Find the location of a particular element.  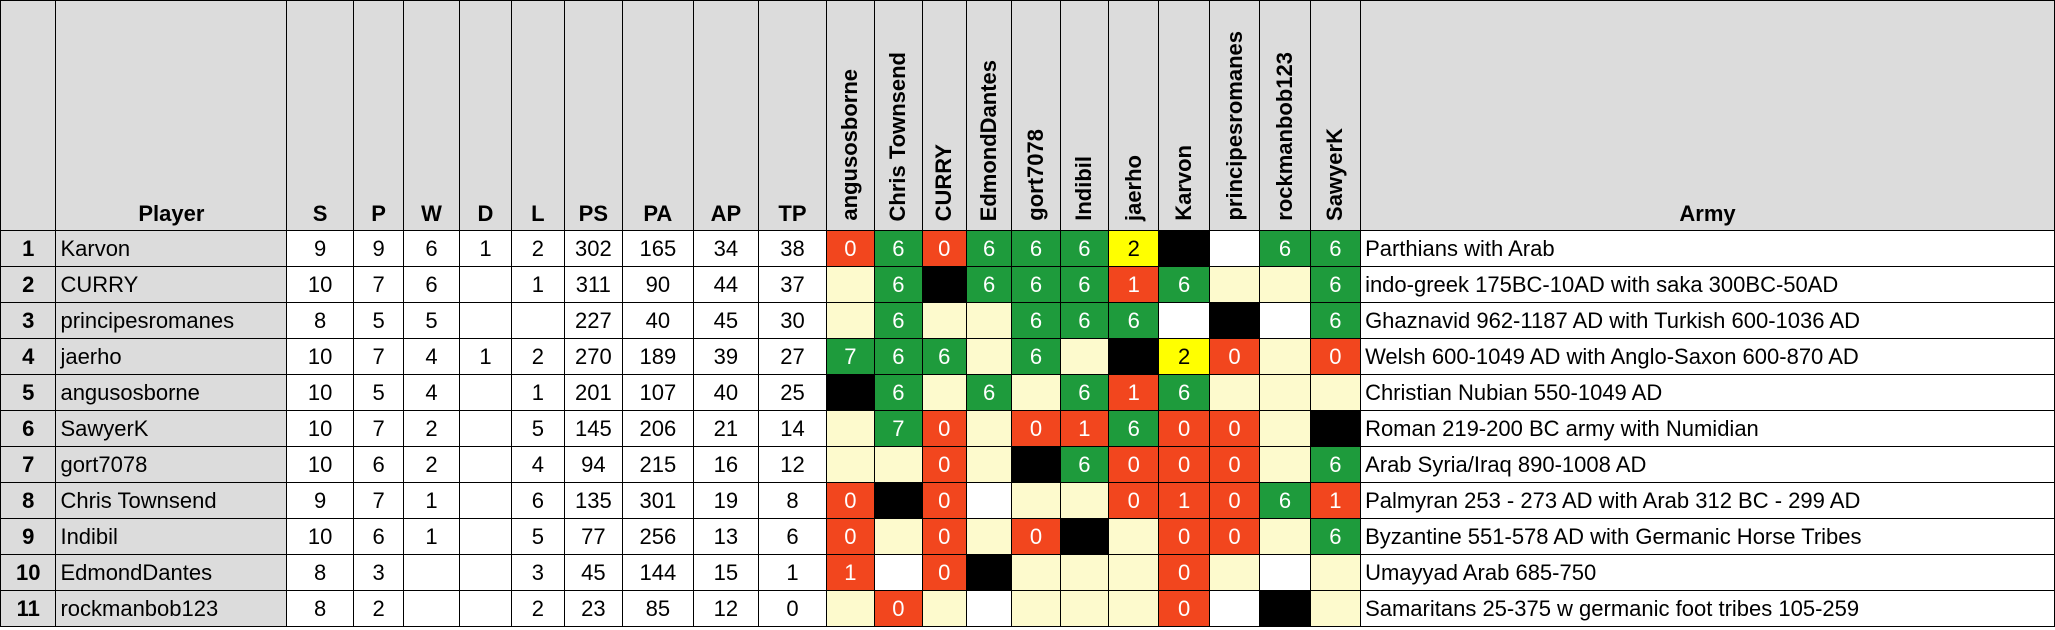

player-name-cell: rockmanbob123 is located at coordinates (171, 608).